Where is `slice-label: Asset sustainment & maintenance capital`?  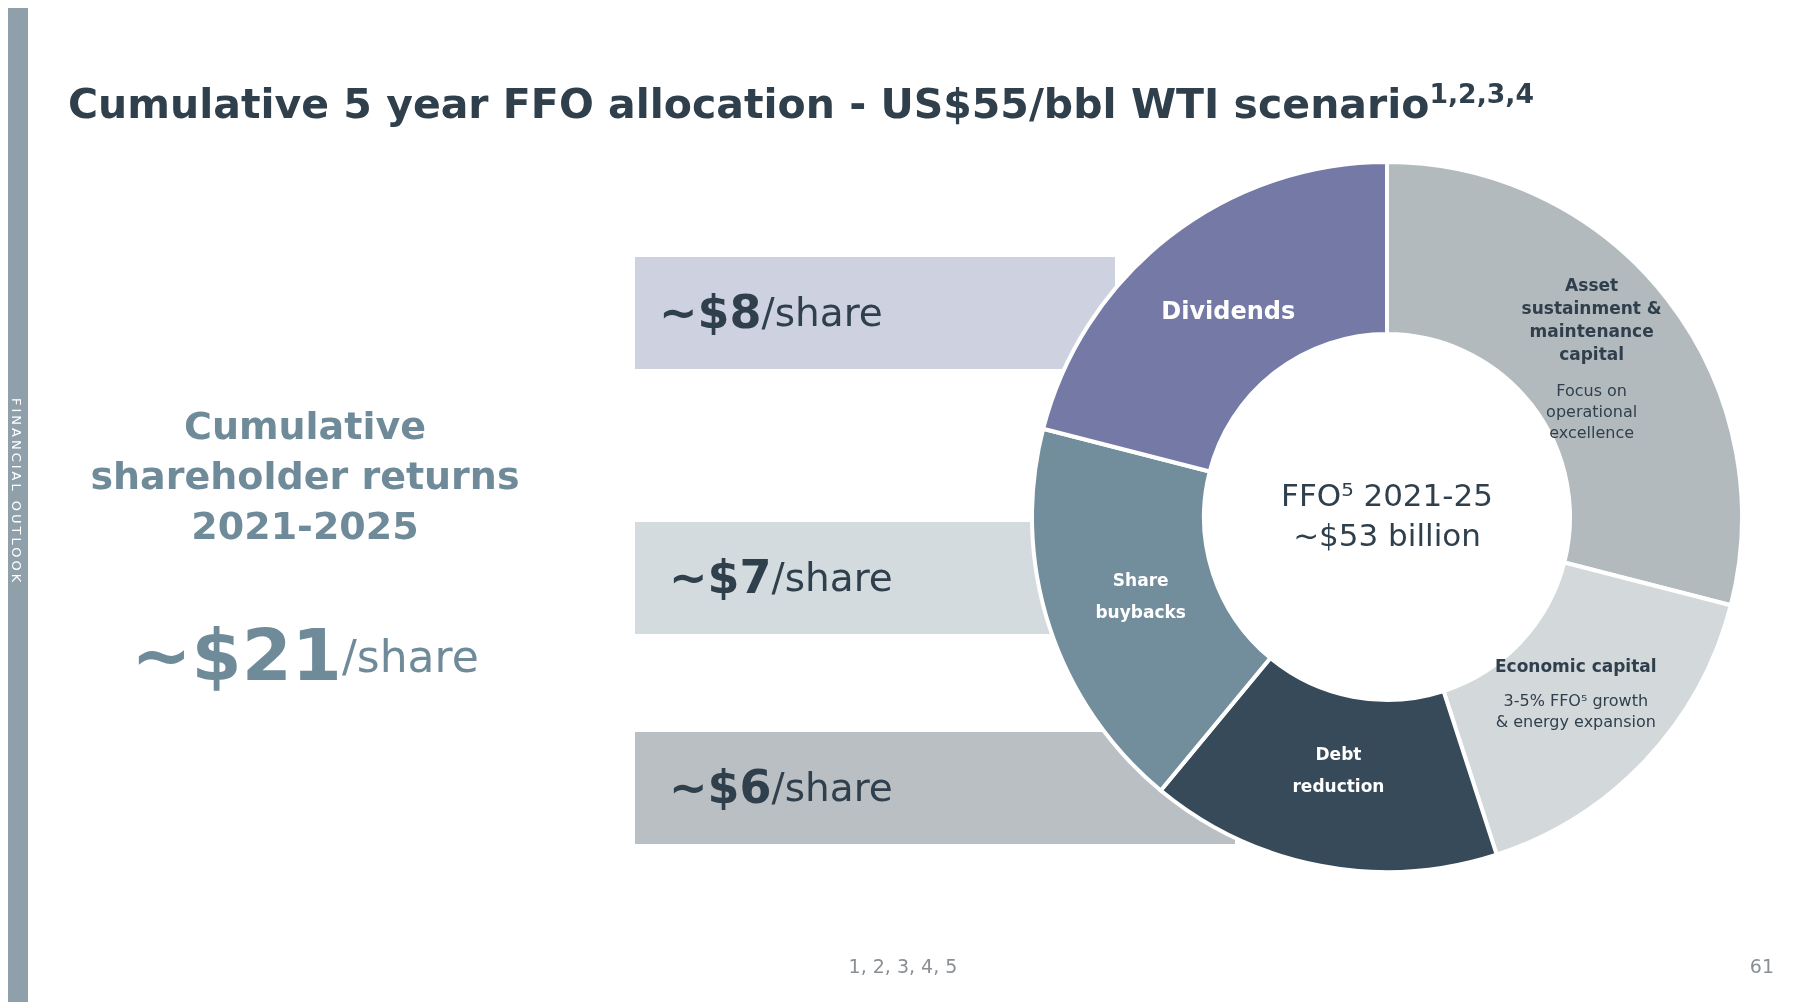
slice-label: Asset sustainment & maintenance capital is located at coordinates (1591, 320).